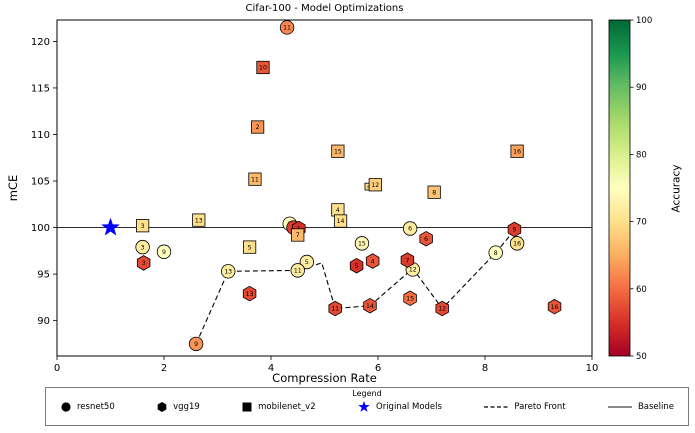 The width and height of the screenshot is (695, 433). Describe the element at coordinates (641, 290) in the screenshot. I see `colorbar-tick-label: 60` at that location.